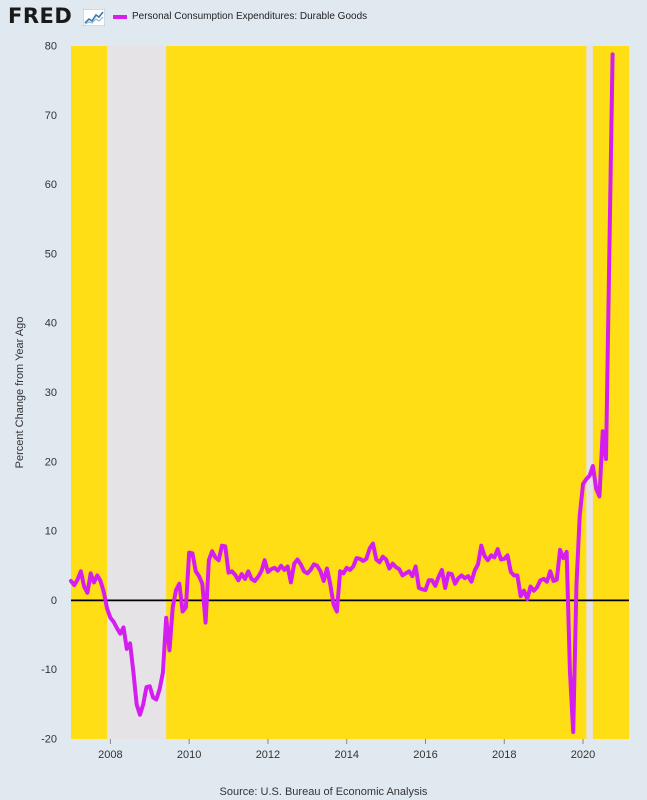 The width and height of the screenshot is (647, 800). I want to click on y-tick-label: 60, so click(51, 185).